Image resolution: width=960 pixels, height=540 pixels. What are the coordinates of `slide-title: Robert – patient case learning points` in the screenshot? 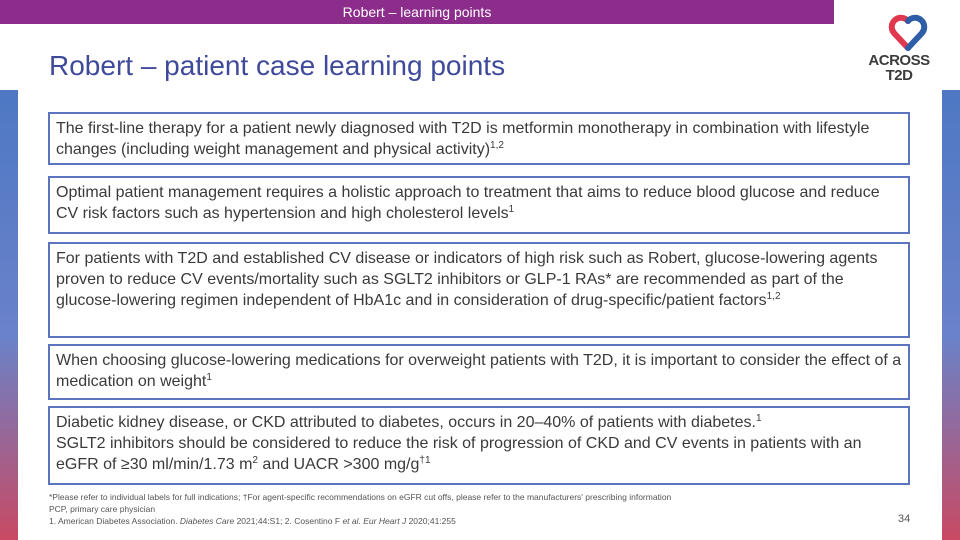 It's located at (277, 65).